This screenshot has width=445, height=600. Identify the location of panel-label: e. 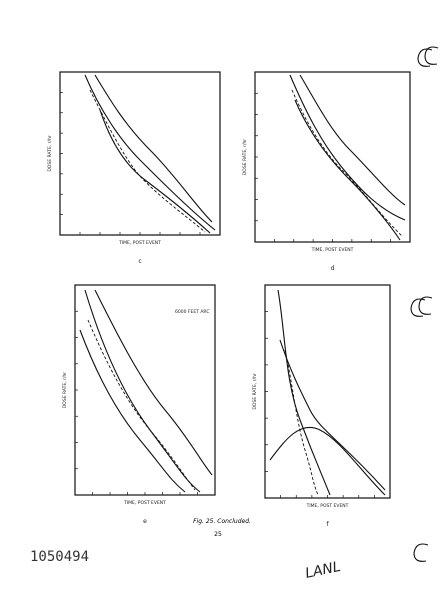
(145, 521).